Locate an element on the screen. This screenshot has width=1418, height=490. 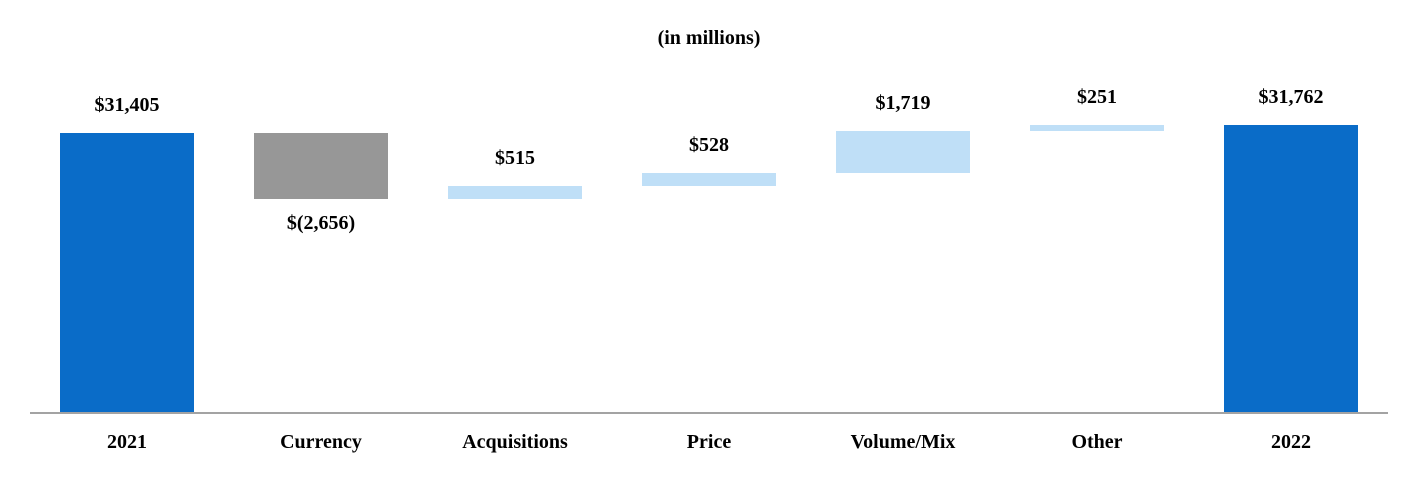
x-axis-line is located at coordinates (709, 413).